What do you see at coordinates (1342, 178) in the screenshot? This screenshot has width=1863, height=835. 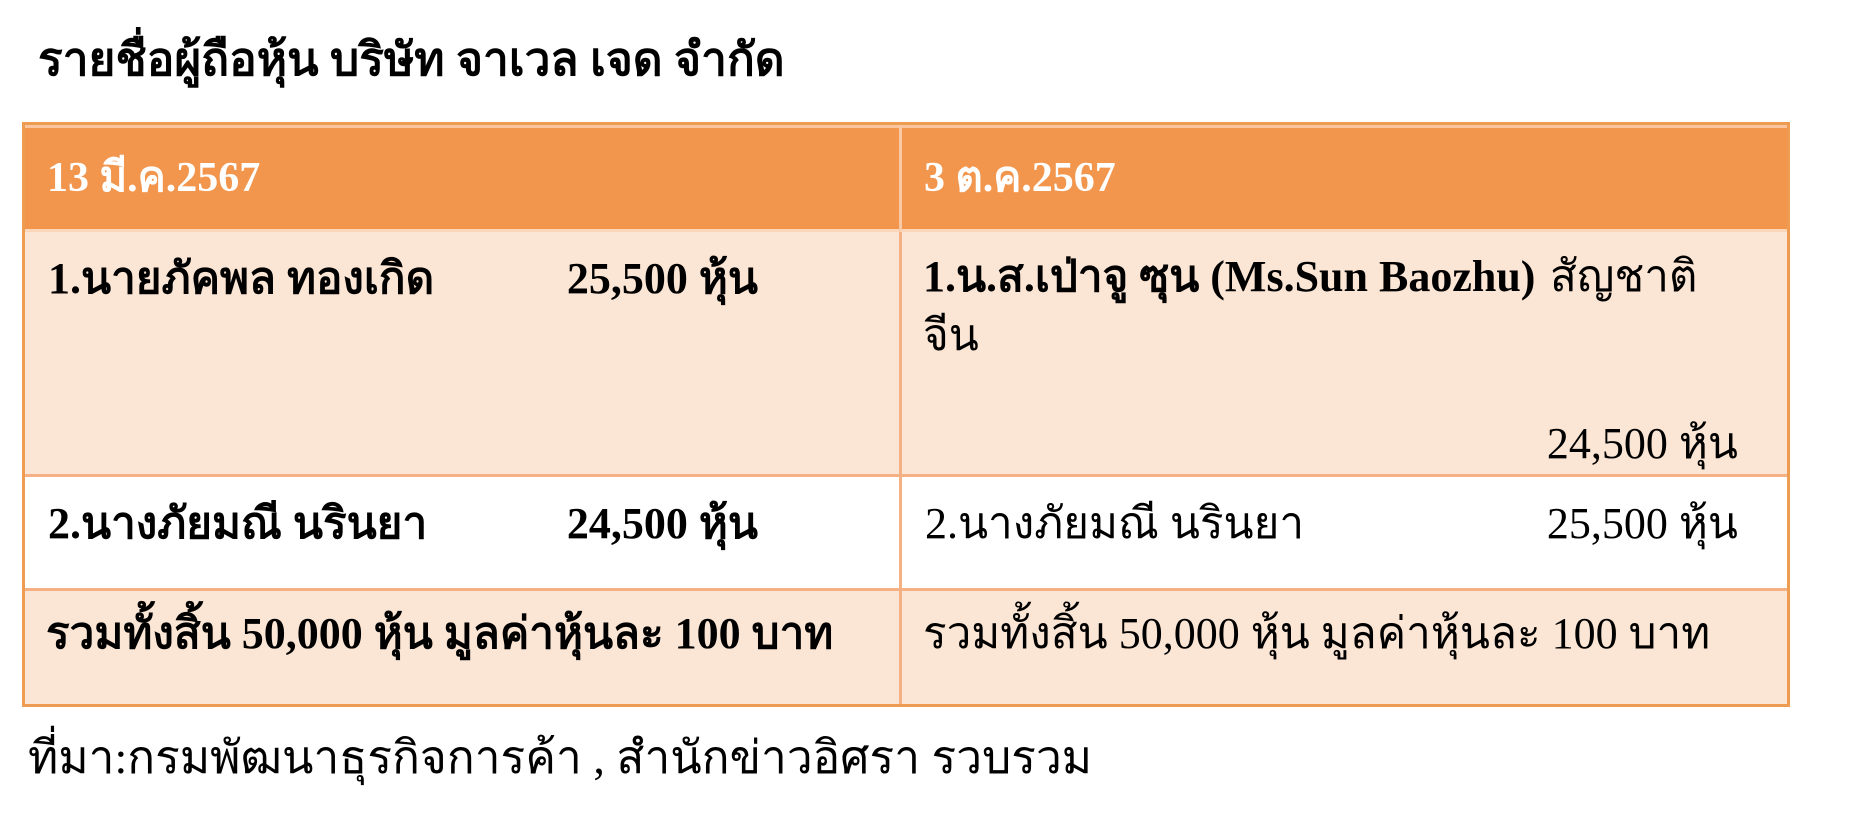 I see `column-header-date-october: 3 ต.ค.2567` at bounding box center [1342, 178].